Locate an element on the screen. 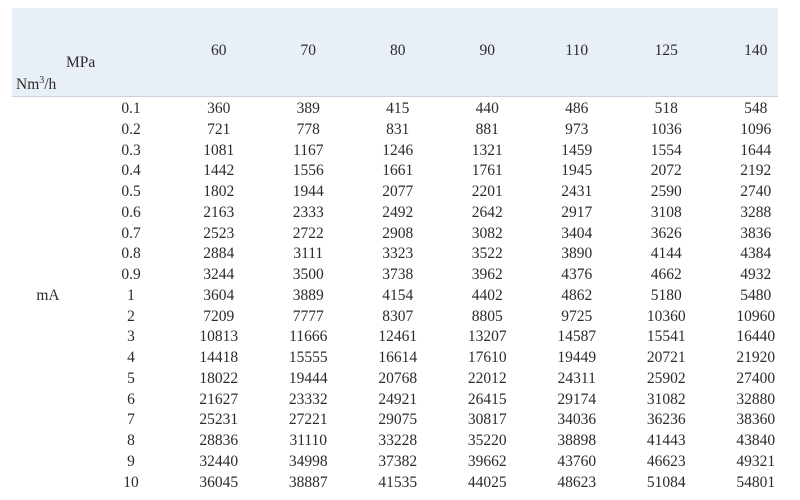  row-header-cell: 9 is located at coordinates (131, 462).